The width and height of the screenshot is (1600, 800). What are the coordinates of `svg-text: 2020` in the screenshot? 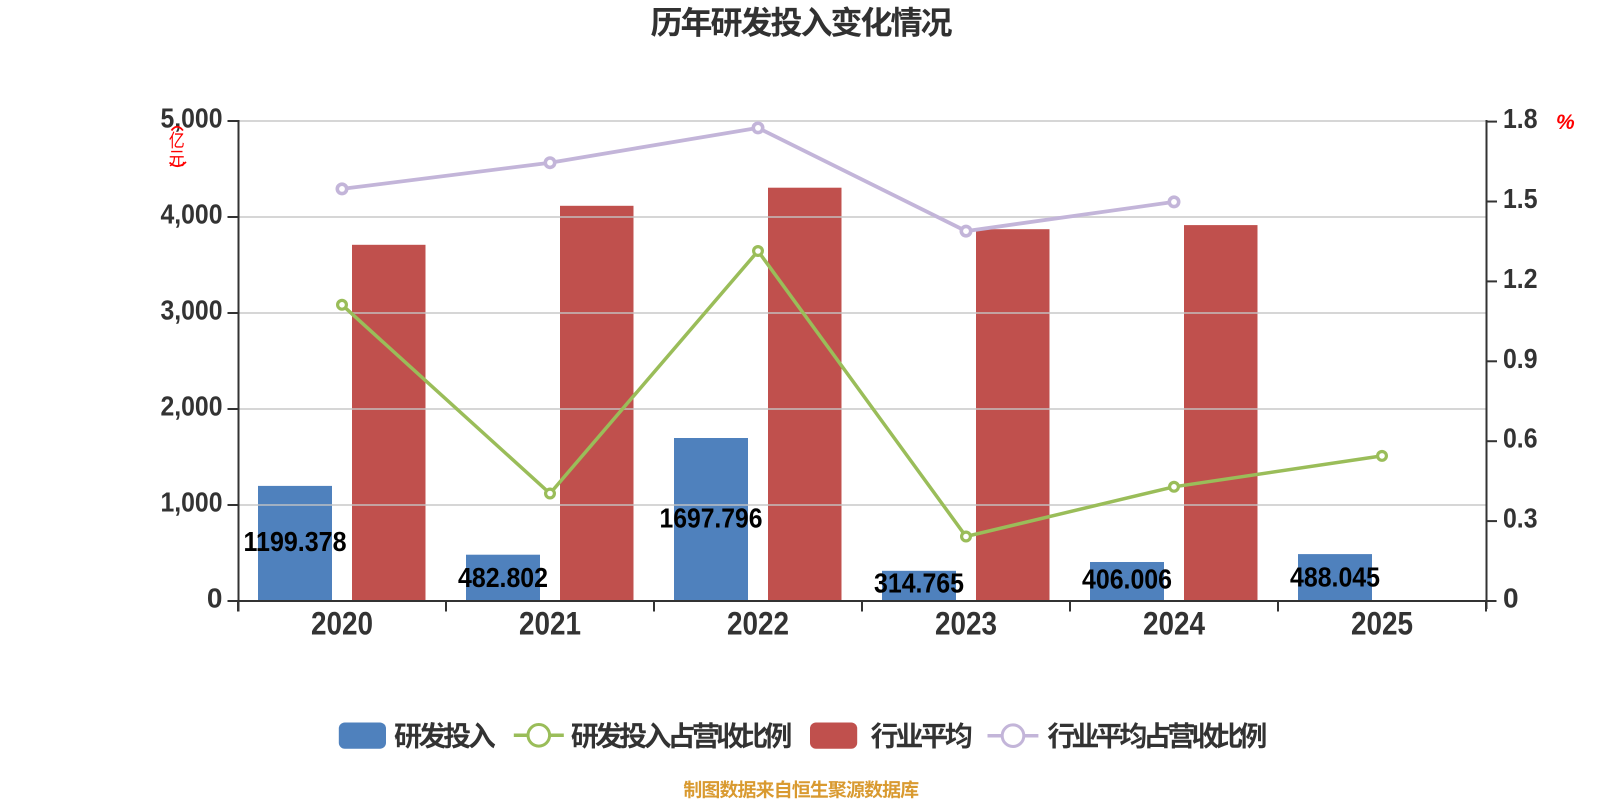 It's located at (342, 624).